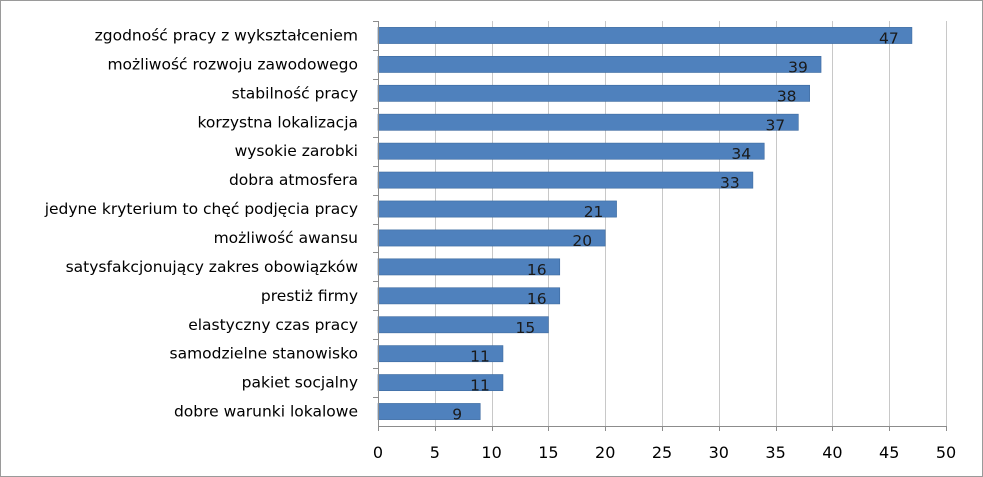  I want to click on category-label: pakiet socjalny, so click(300, 383).